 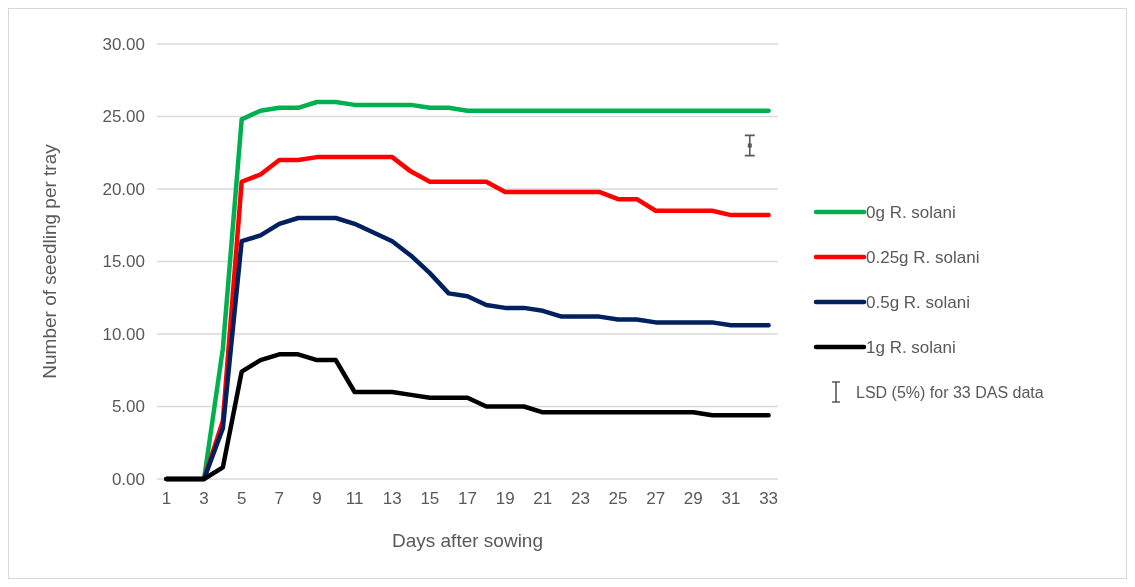 I want to click on y-tick-label: 5.00, so click(x=128, y=407).